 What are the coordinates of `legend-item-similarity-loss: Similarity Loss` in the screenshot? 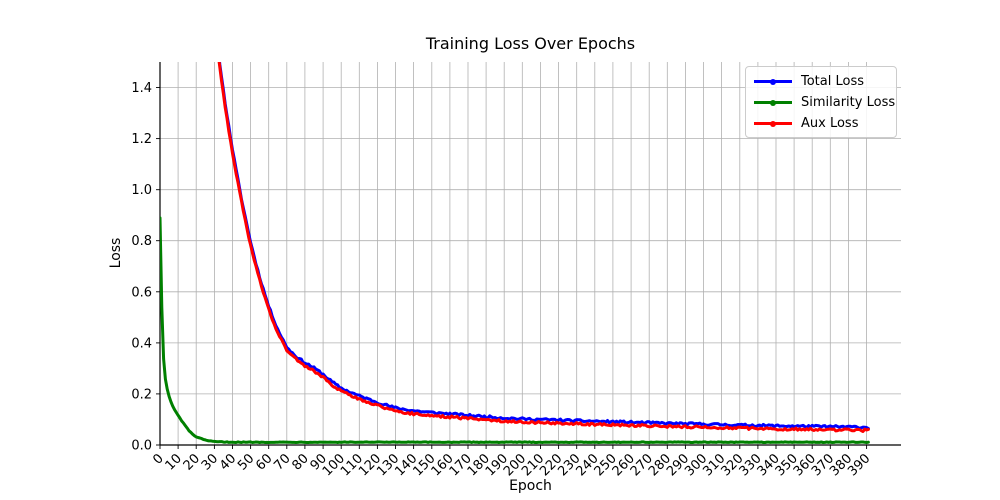 It's located at (821, 102).